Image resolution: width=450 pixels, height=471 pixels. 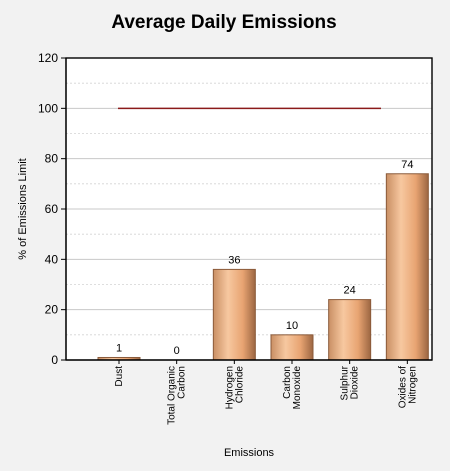 I want to click on category-label-line: Monoxide, so click(x=297, y=388).